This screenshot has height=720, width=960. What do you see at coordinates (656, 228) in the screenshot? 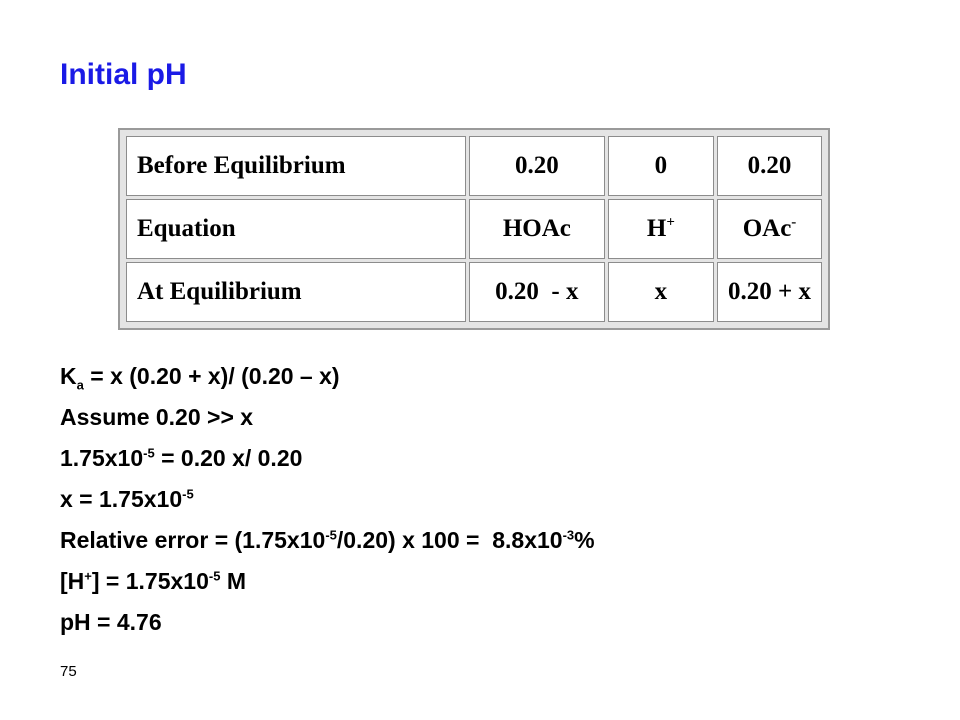
I see `h-base: H` at bounding box center [656, 228].